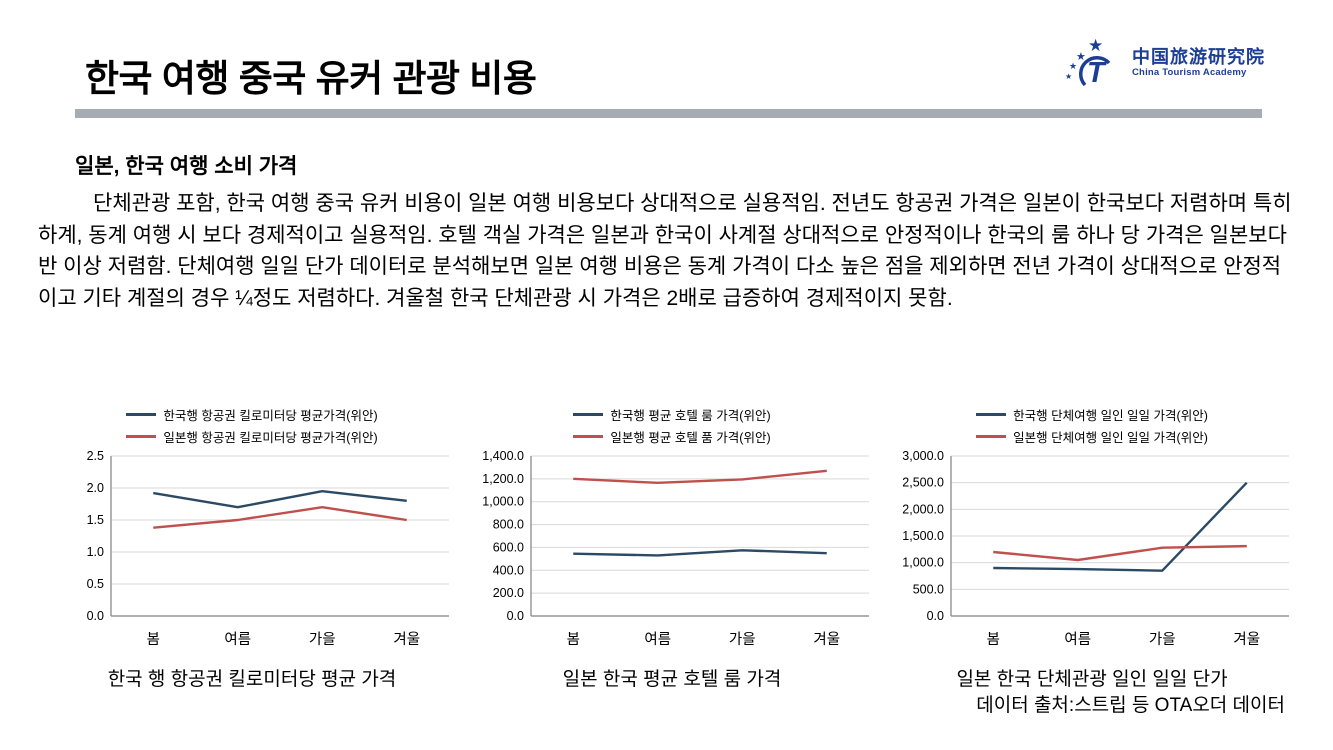 Image resolution: width=1333 pixels, height=750 pixels. I want to click on legend-item: 한국행 항공권 킬로미터당 평균가격(위안), so click(252, 414).